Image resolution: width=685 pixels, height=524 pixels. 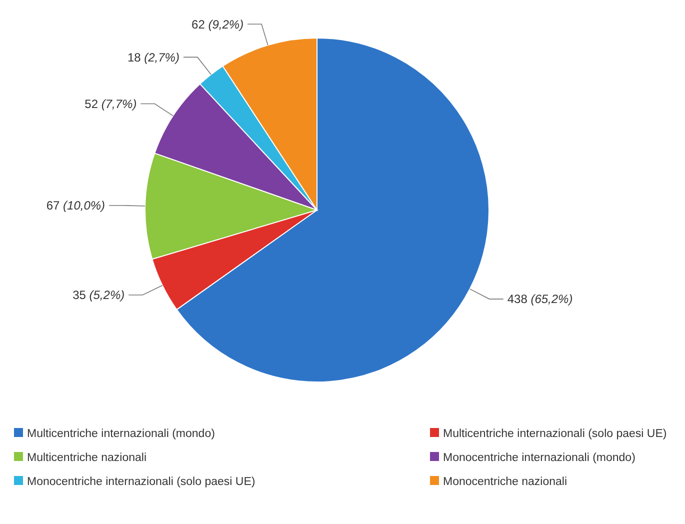 I want to click on legend-label: Monocentriche nazionali, so click(x=505, y=482).